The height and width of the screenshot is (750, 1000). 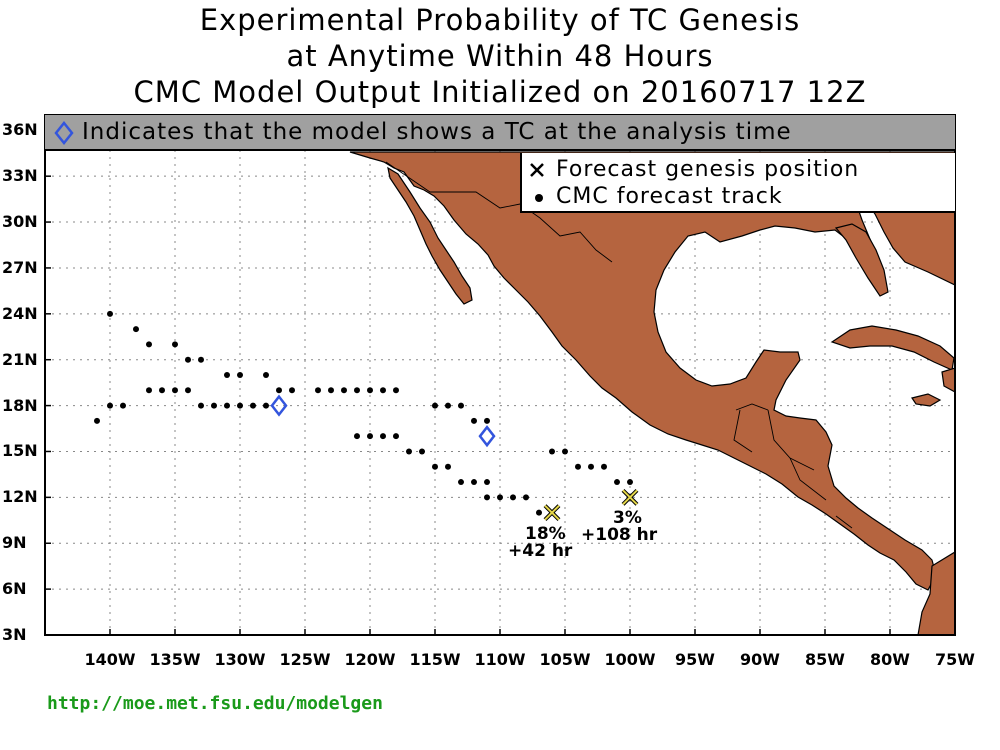 What do you see at coordinates (545, 534) in the screenshot?
I see `genesis-prob-label: 18%` at bounding box center [545, 534].